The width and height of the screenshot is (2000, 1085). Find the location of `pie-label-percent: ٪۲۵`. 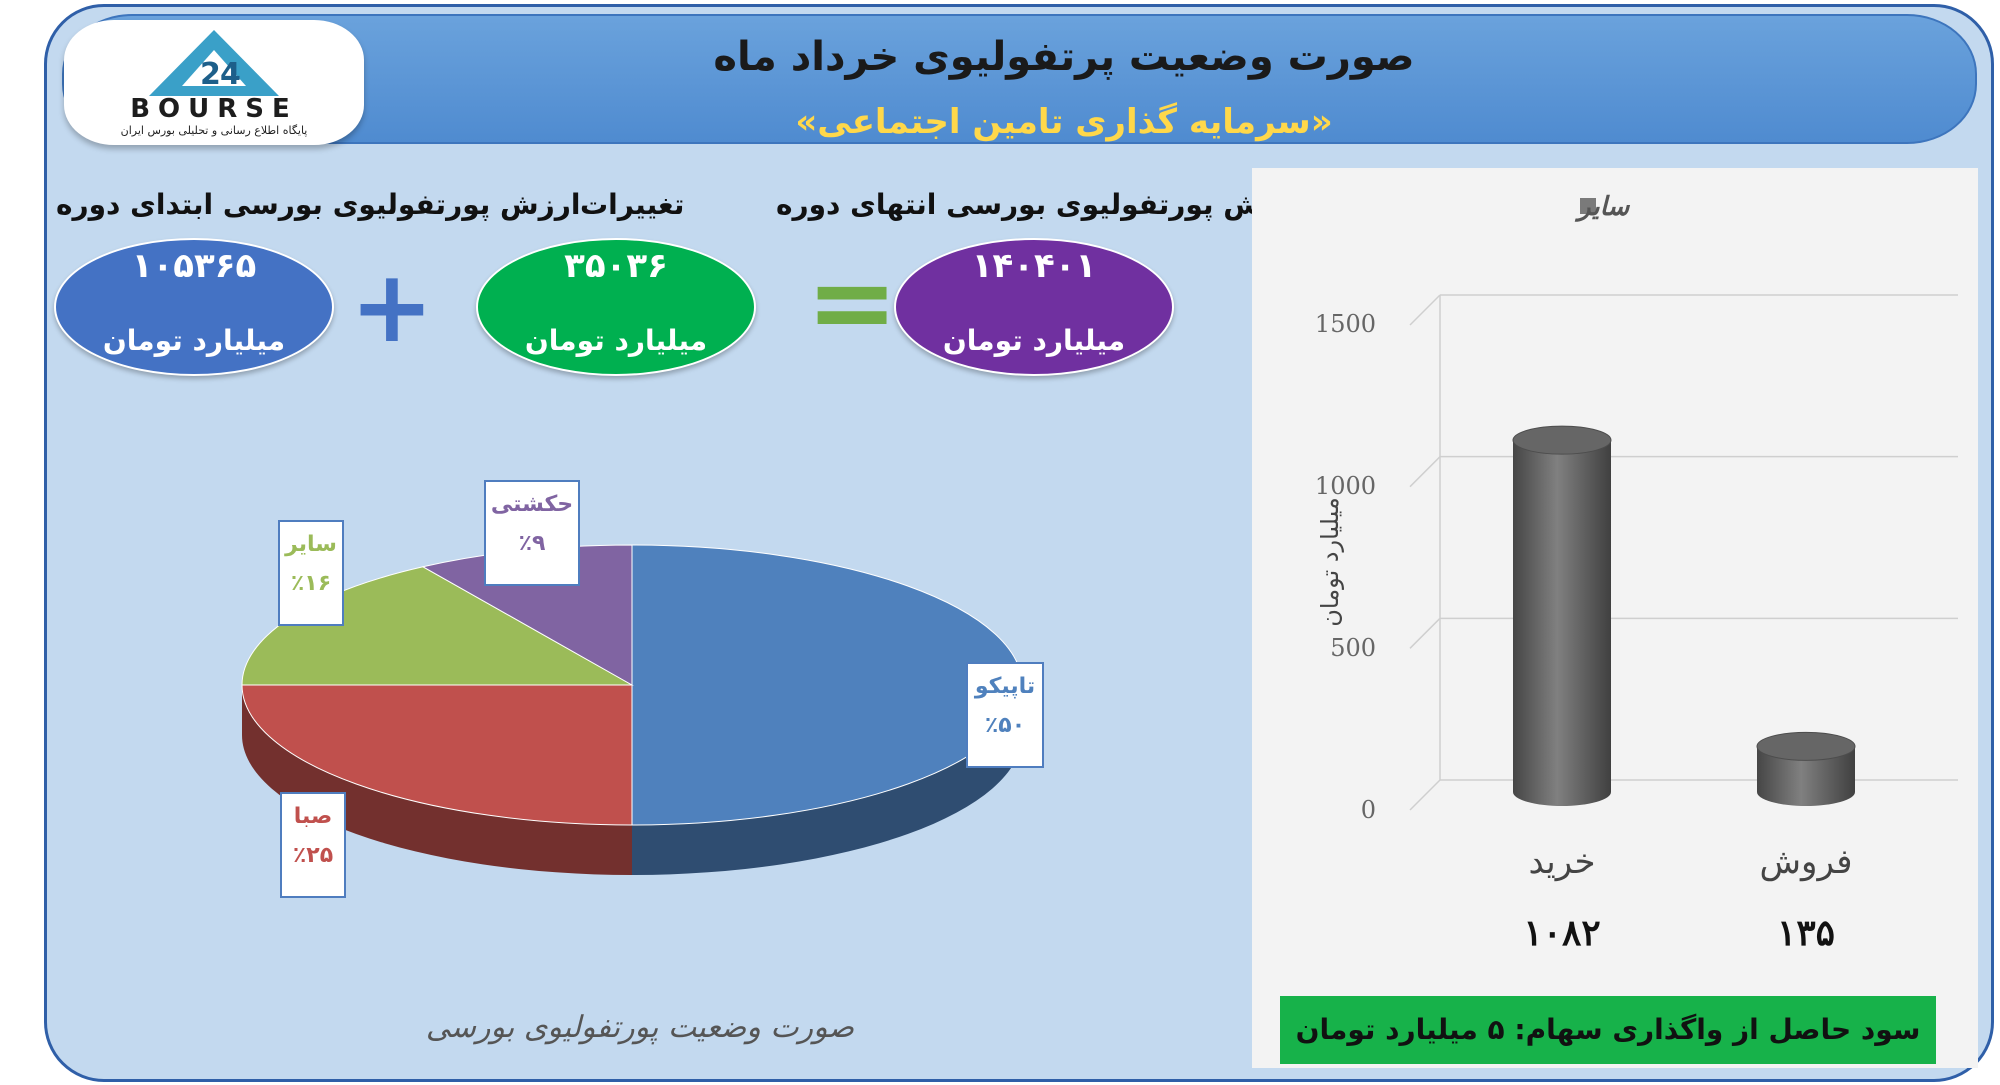

pie-label-percent: ٪۲۵ is located at coordinates (313, 855).